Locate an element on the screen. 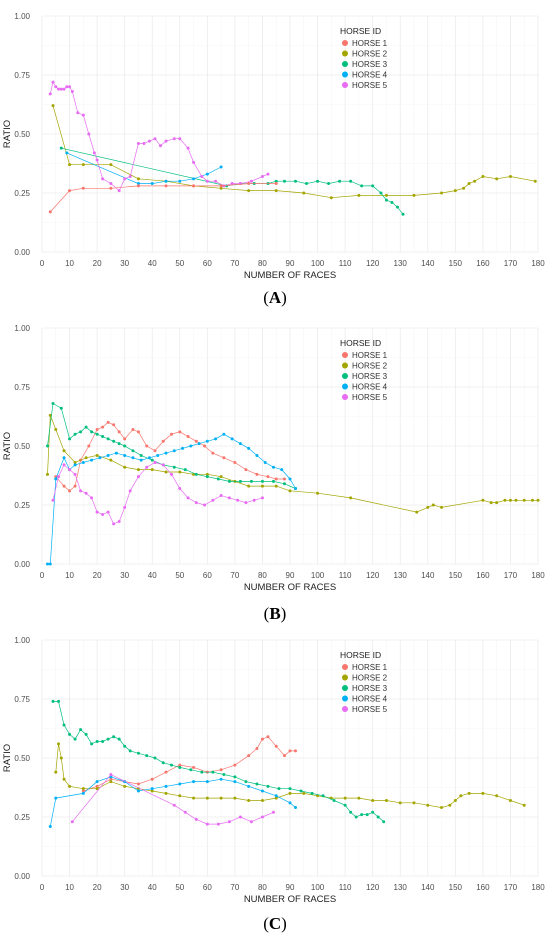 The height and width of the screenshot is (938, 550). x-tick-label: 110 is located at coordinates (345, 575).